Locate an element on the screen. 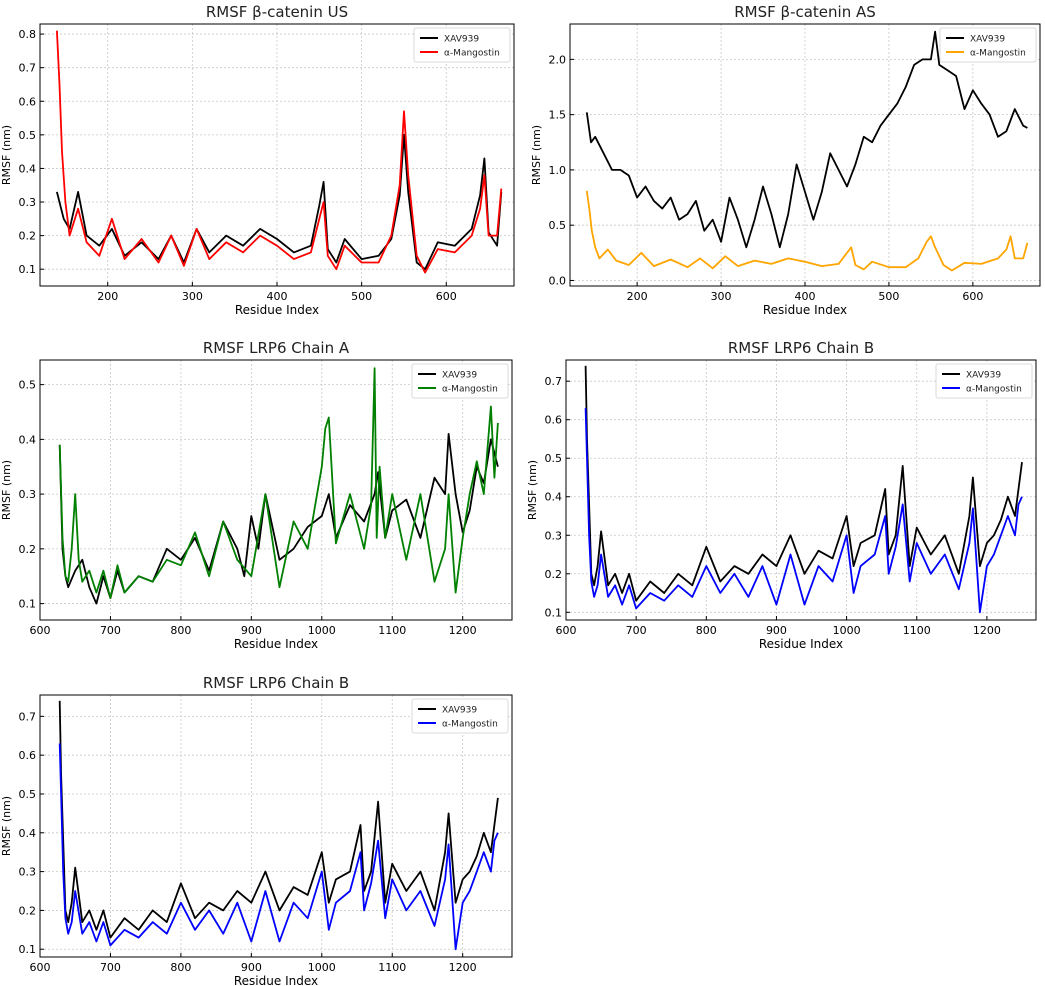  x-tick-label: 200 is located at coordinates (107, 296).